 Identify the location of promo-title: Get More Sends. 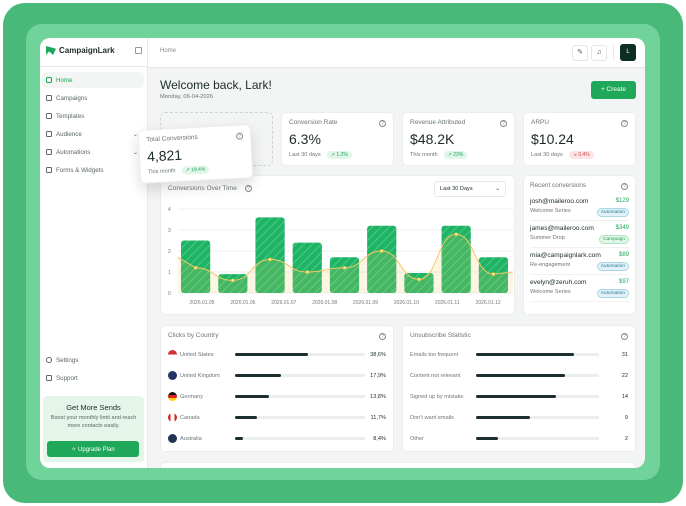
(93, 407).